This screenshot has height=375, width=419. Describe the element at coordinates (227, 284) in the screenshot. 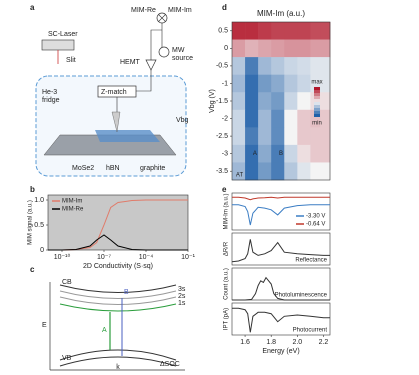

I see `y-axis-label: Count (a.u.)` at that location.